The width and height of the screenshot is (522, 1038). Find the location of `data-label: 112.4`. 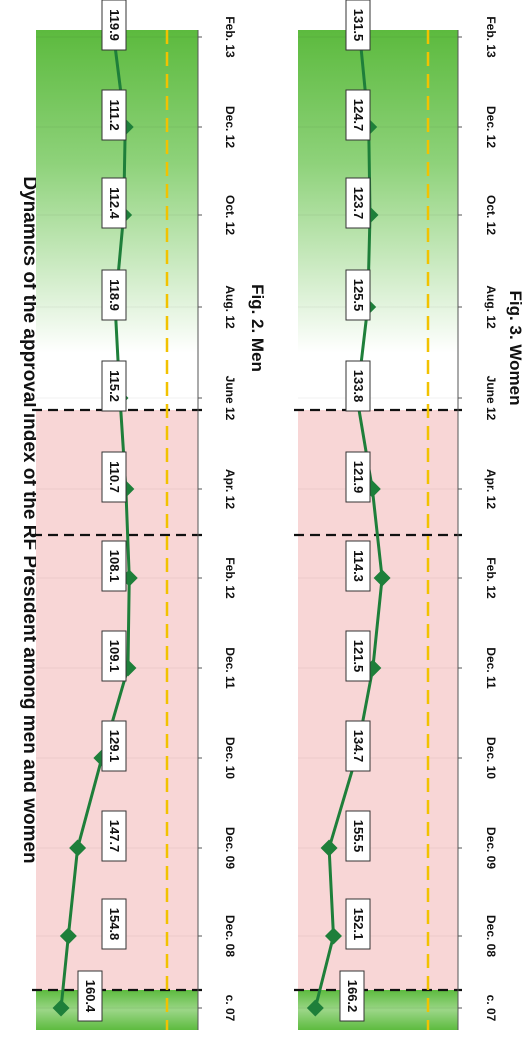

data-label: 112.4 is located at coordinates (114, 203).